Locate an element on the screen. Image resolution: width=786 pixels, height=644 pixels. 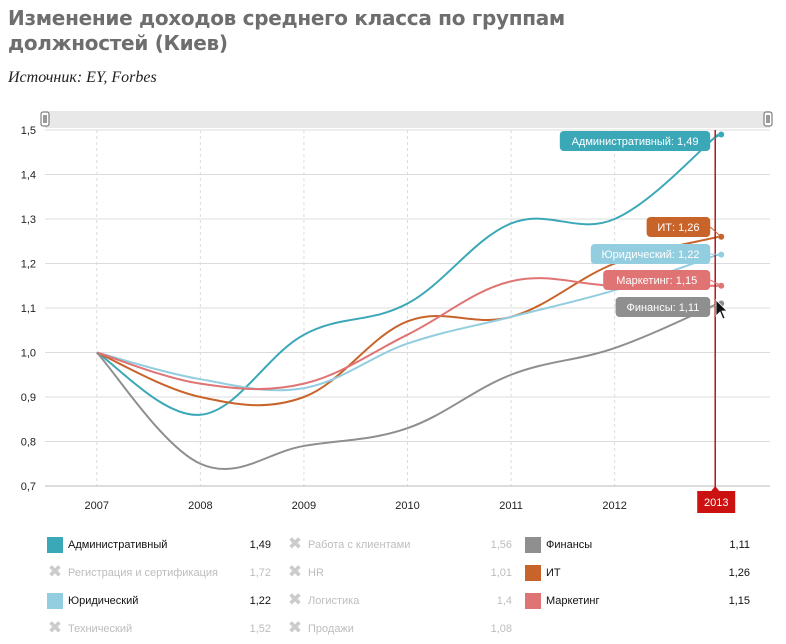
legend-value: 1,72 is located at coordinates (260, 573).